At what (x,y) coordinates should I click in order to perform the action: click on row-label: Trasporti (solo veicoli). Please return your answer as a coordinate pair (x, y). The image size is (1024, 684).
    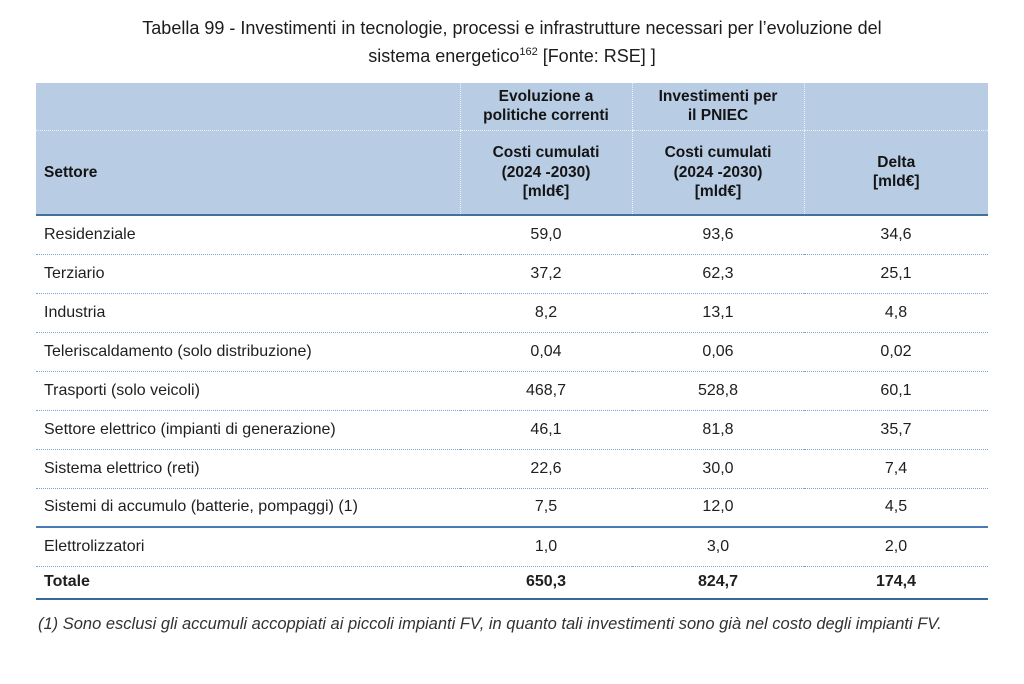
    Looking at the image, I should click on (248, 391).